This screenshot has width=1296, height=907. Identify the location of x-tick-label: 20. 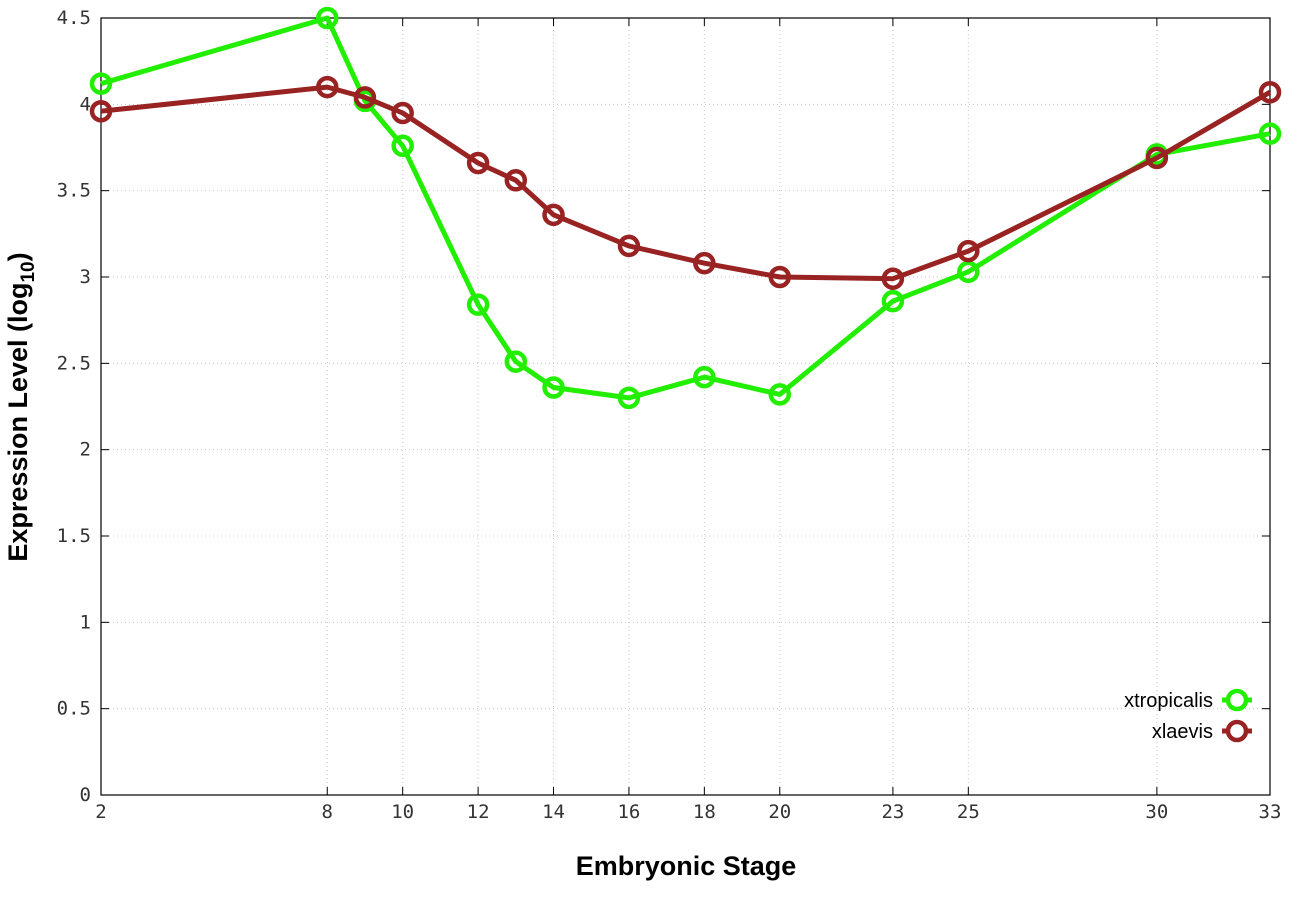
(779, 812).